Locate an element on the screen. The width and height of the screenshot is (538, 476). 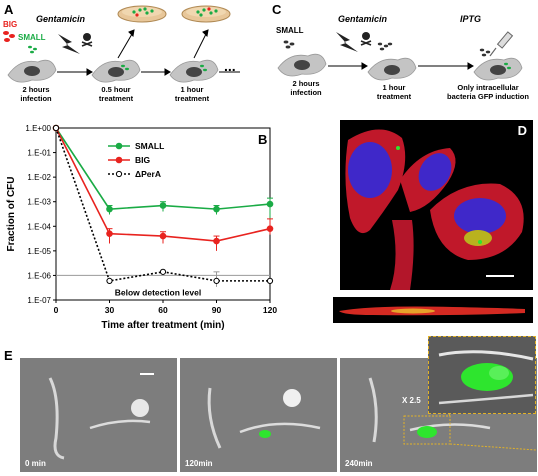
y-axis-label: Fraction of CFU is located at coordinates (11, 214).